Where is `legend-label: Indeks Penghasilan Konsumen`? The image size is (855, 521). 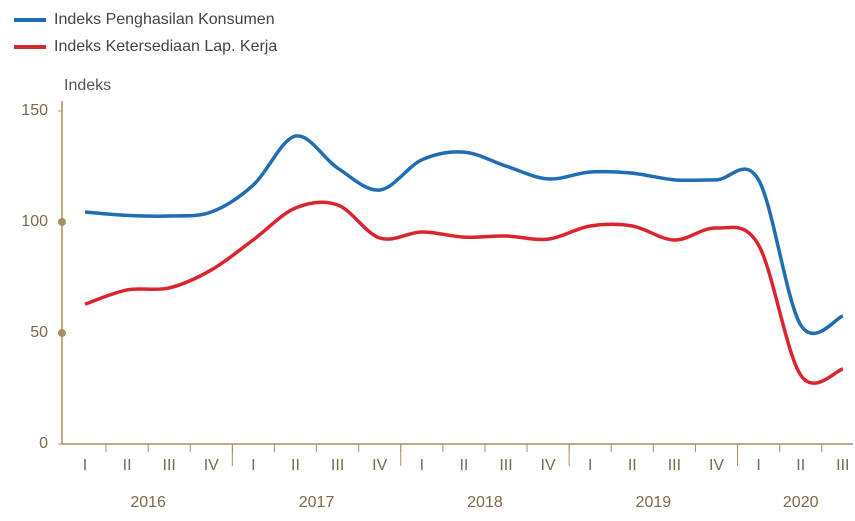 legend-label: Indeks Penghasilan Konsumen is located at coordinates (164, 19).